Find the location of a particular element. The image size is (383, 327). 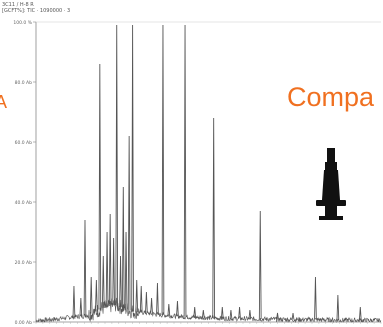

plug-body is located at coordinates (331, 185).